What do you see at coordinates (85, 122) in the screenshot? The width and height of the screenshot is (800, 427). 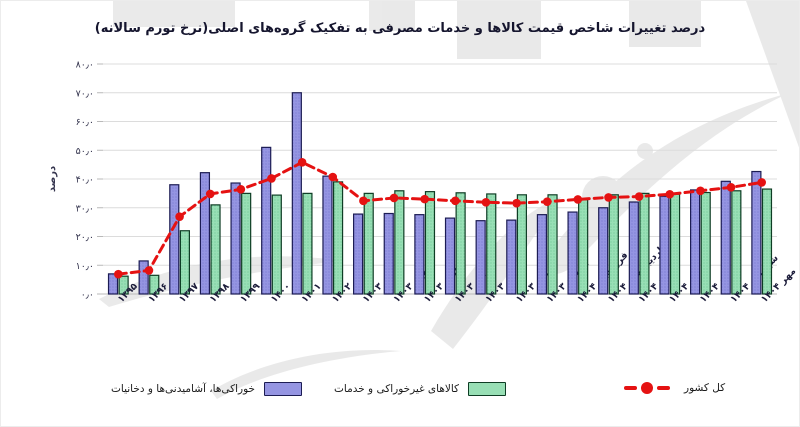 I see `y-tick-label: ۶۰٫۰` at bounding box center [85, 122].